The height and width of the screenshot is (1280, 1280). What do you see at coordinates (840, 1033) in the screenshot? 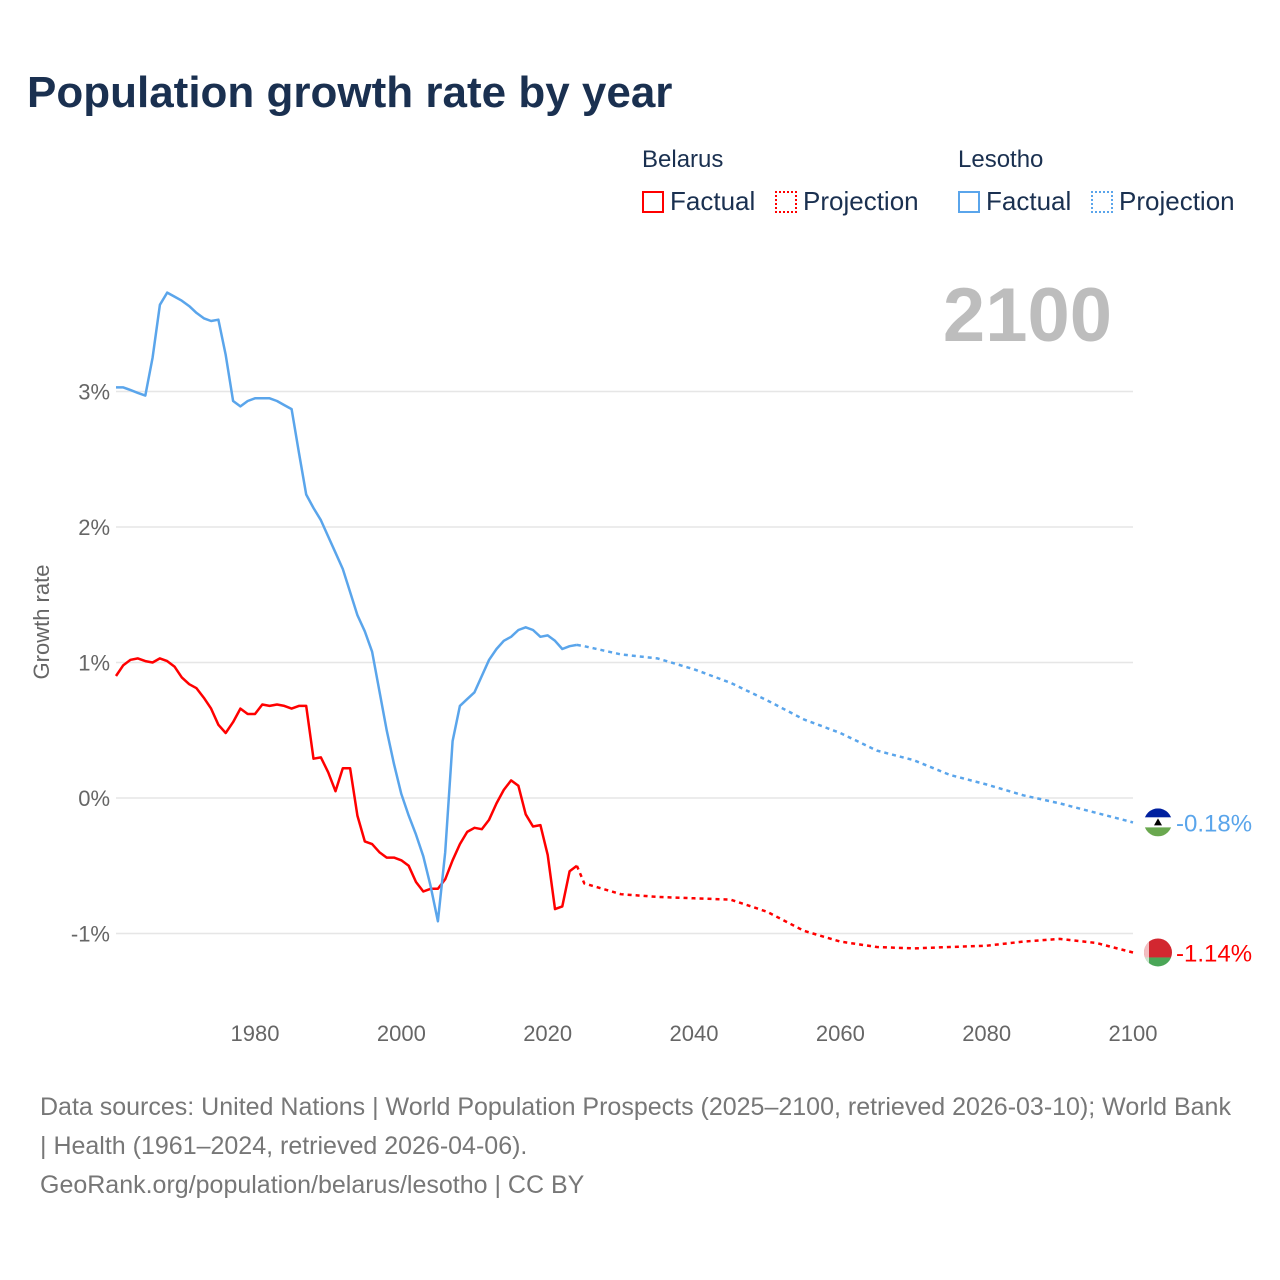
I see `x-tick-label: 2060` at bounding box center [840, 1033].